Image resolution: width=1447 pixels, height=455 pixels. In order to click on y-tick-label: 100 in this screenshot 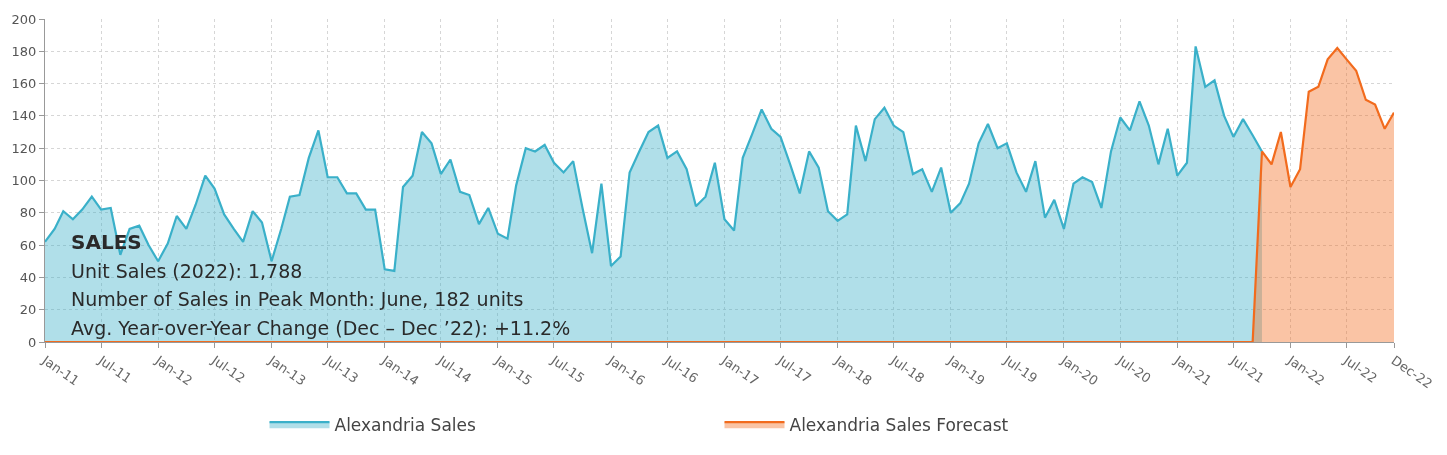, I will do `click(24, 181)`.